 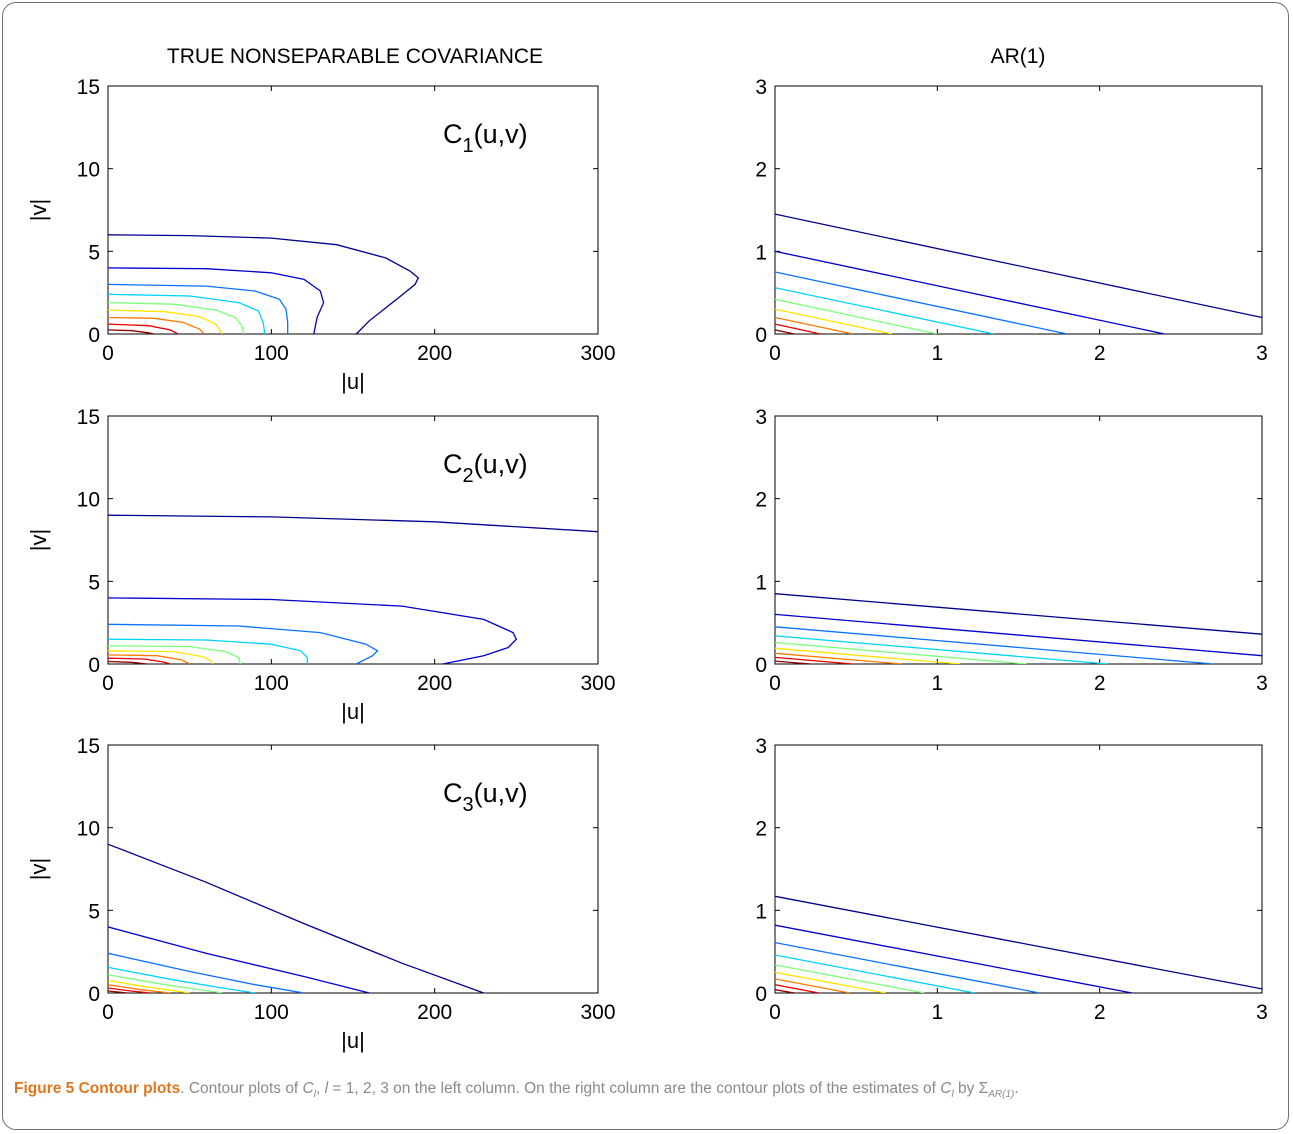 What do you see at coordinates (308, 1088) in the screenshot?
I see `caption-c-symbol: C` at bounding box center [308, 1088].